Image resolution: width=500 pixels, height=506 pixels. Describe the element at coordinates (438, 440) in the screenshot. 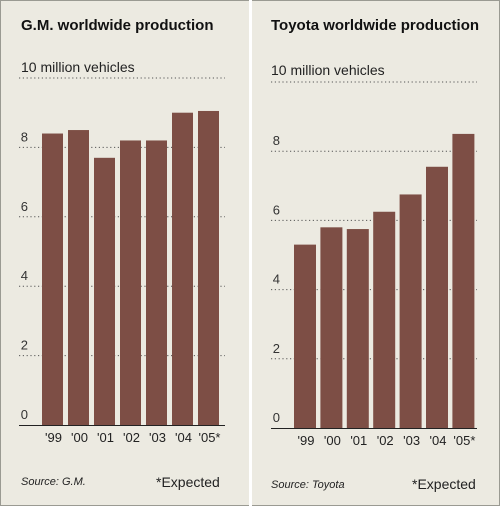

I see `toyota-x-tick-label: '04` at that location.